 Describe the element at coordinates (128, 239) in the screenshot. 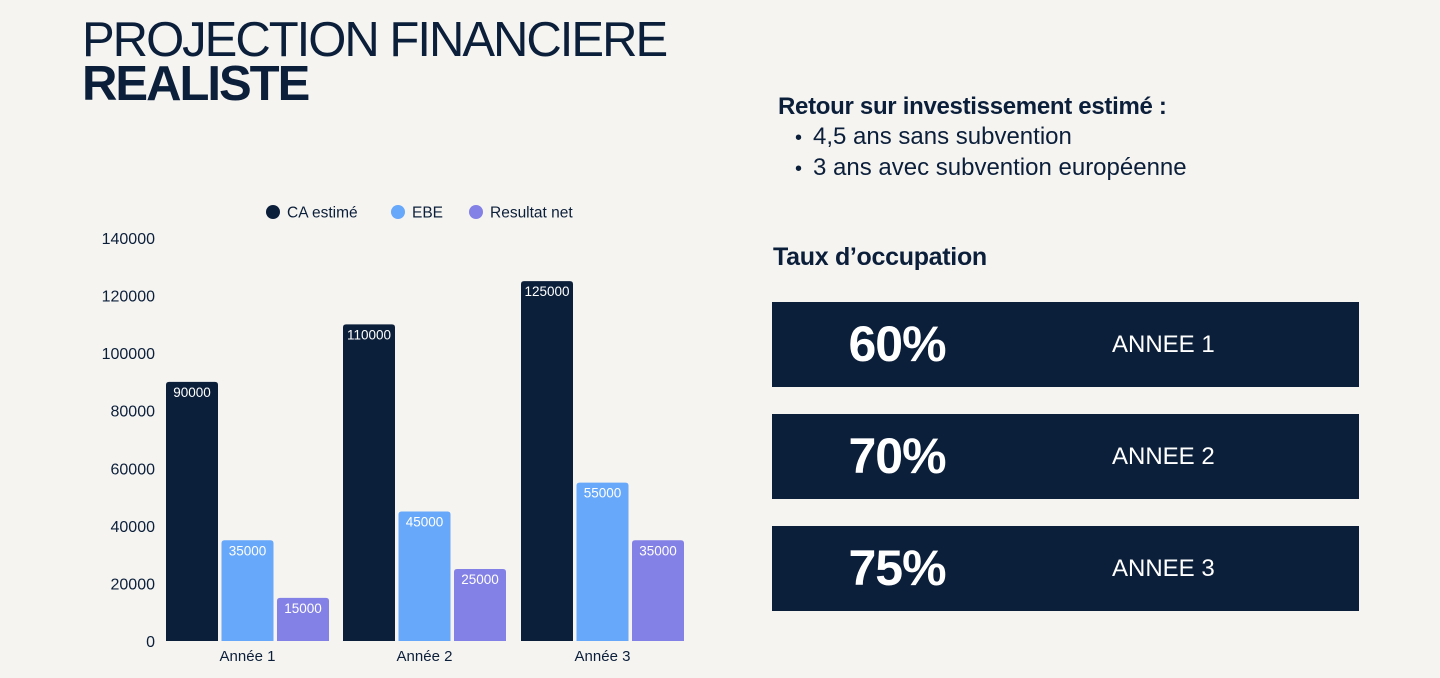

I see `y-tick-label: 140000` at that location.